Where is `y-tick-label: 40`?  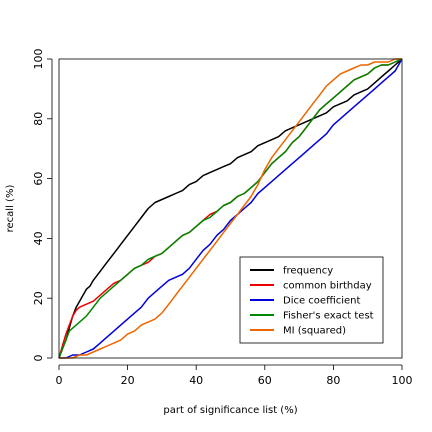
y-tick-label: 40 is located at coordinates (38, 238).